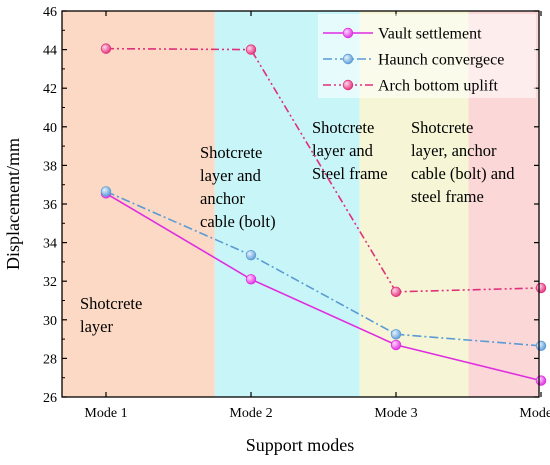  Describe the element at coordinates (50, 282) in the screenshot. I see `y-tick-label: 32` at that location.